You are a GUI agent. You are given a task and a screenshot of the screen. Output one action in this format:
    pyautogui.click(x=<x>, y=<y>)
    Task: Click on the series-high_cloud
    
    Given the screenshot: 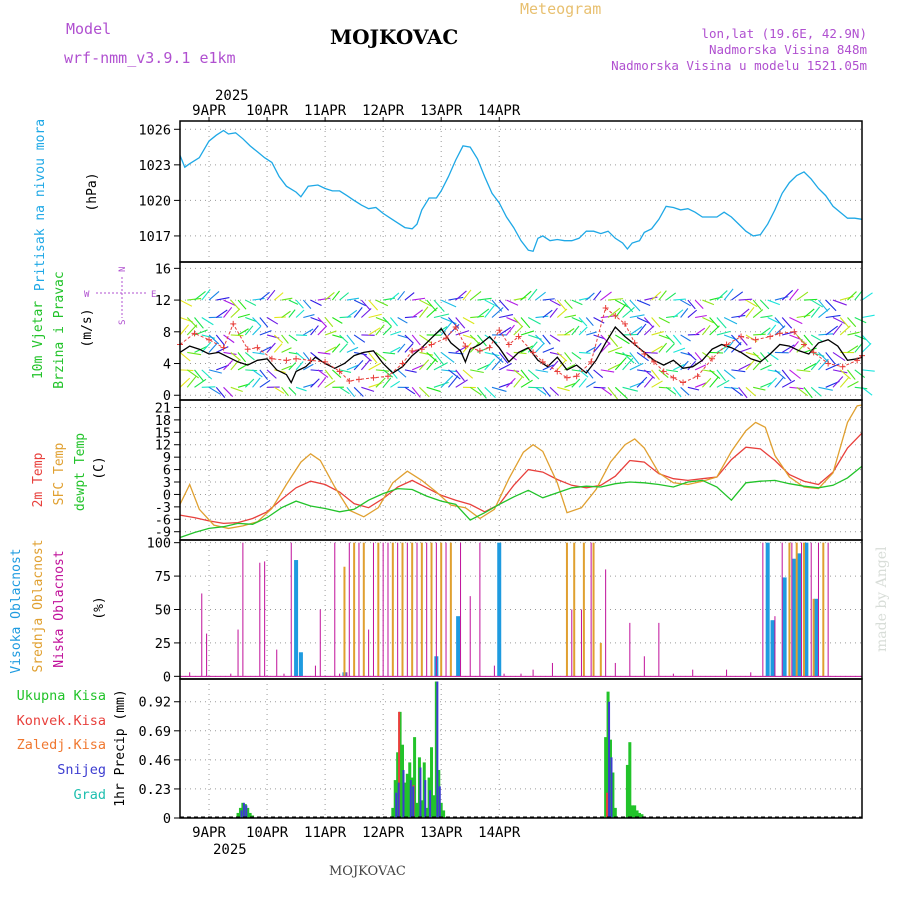 What is the action you would take?
    pyautogui.click(x=556, y=609)
    